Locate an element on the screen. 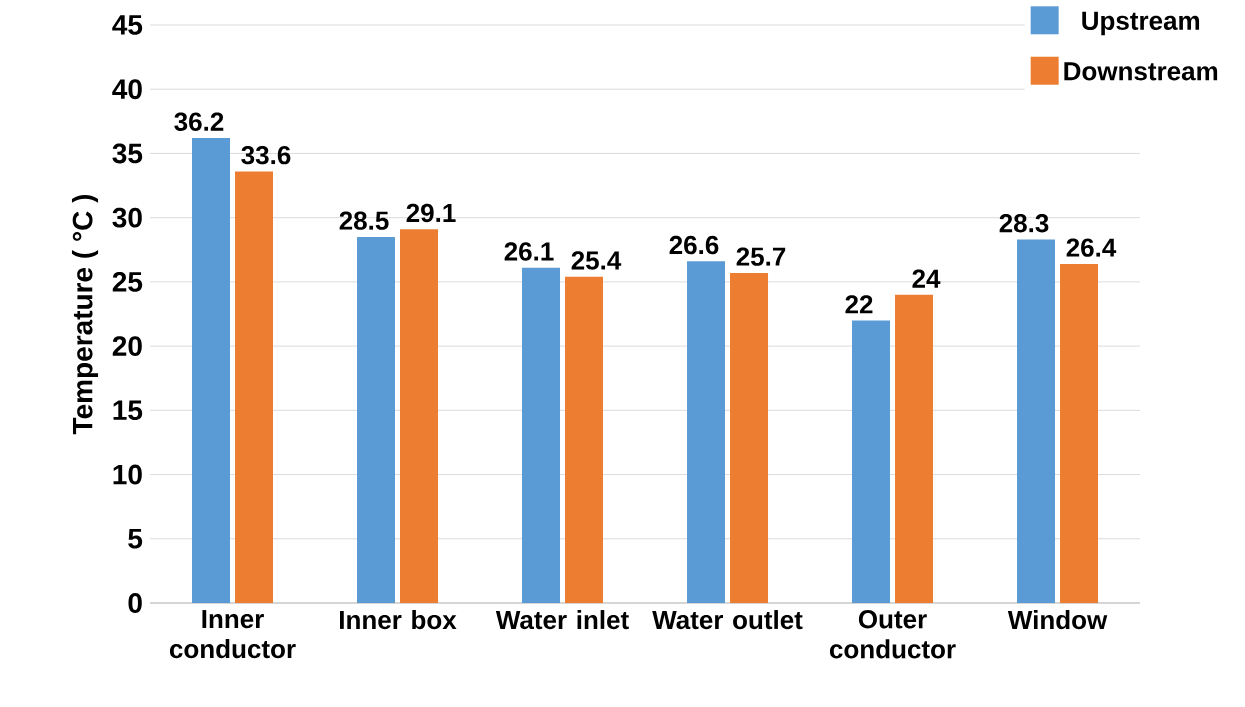 The image size is (1245, 707). data-label: 26.1 is located at coordinates (529, 251).